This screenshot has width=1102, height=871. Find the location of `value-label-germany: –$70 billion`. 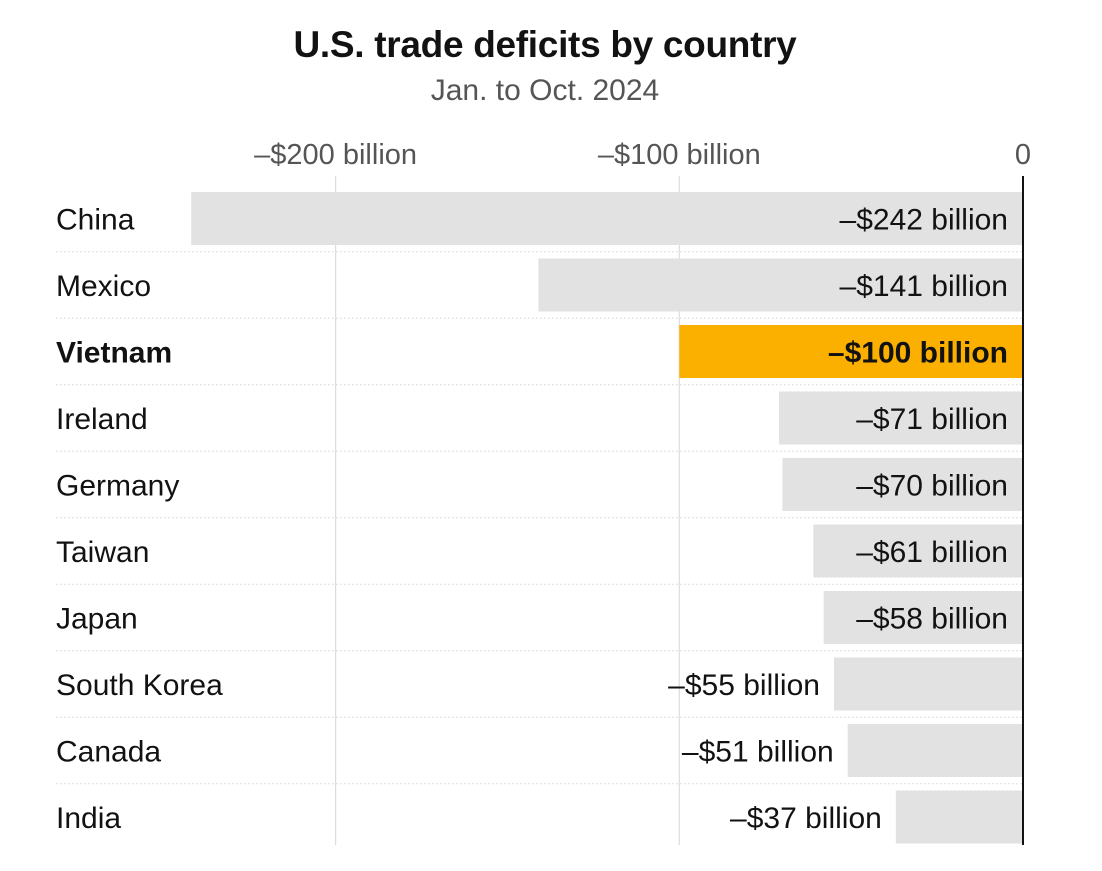

value-label-germany: –$70 billion is located at coordinates (932, 486).